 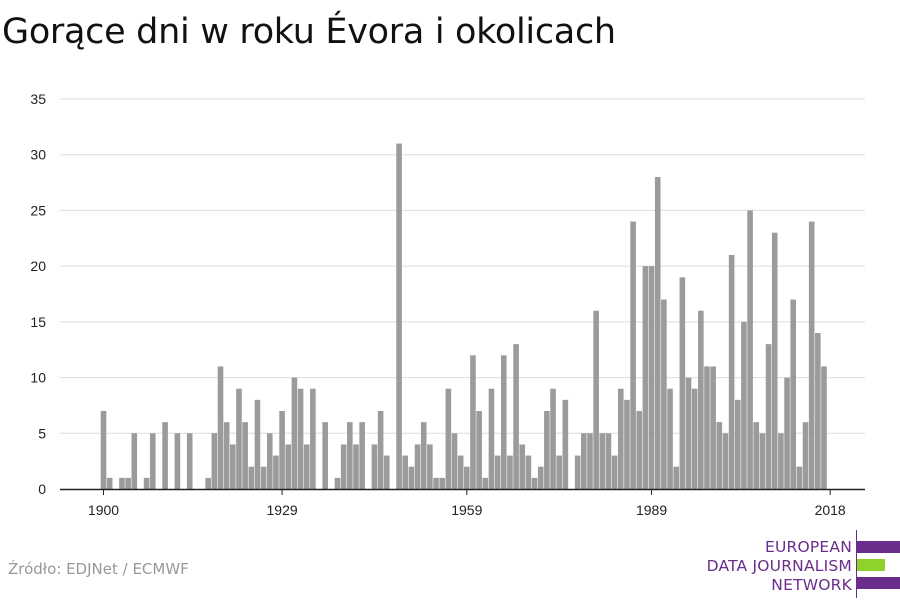 What do you see at coordinates (793, 394) in the screenshot?
I see `bar-2012` at bounding box center [793, 394].